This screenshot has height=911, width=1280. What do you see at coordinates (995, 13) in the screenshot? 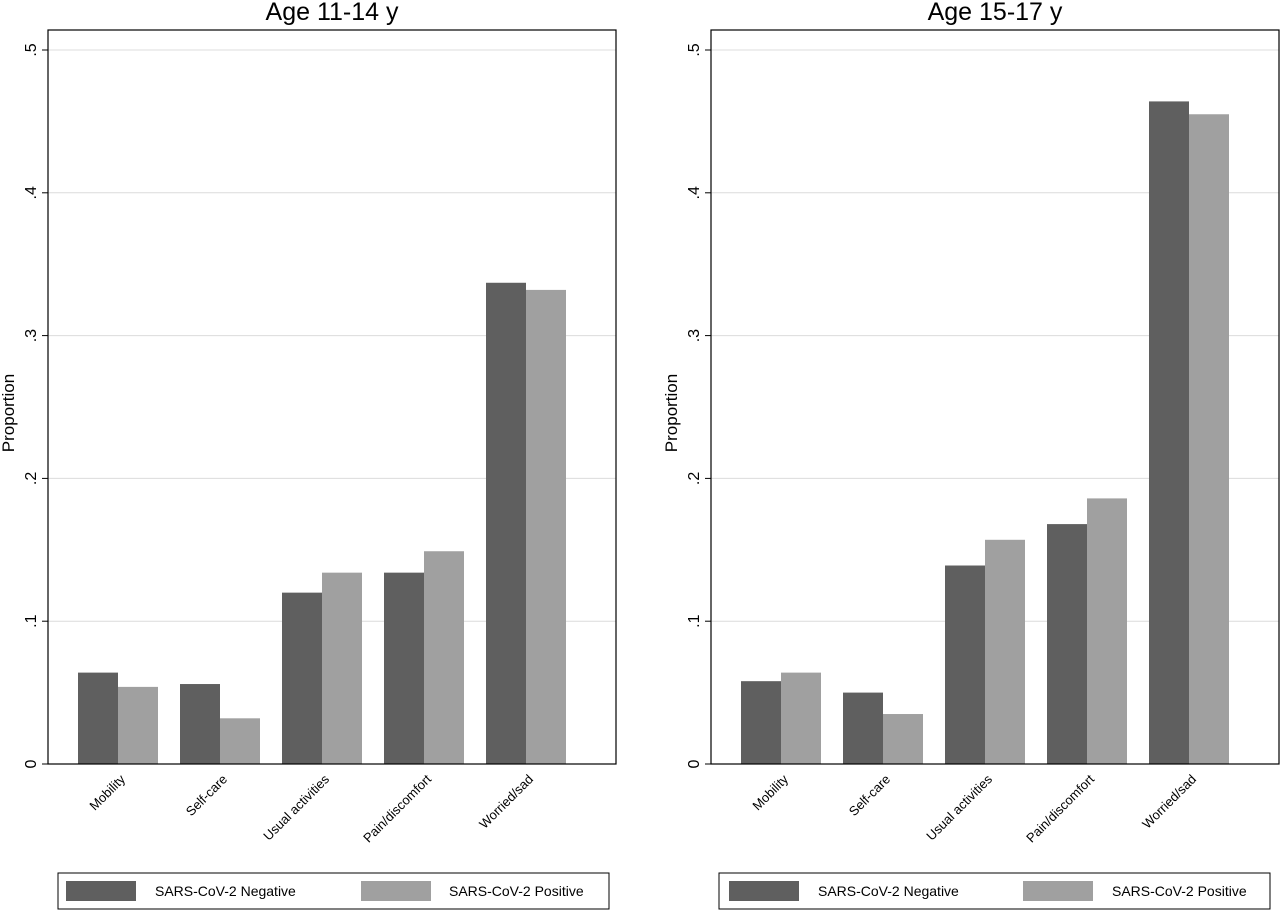
I see `chart-title: Age 15-17 y` at bounding box center [995, 13].